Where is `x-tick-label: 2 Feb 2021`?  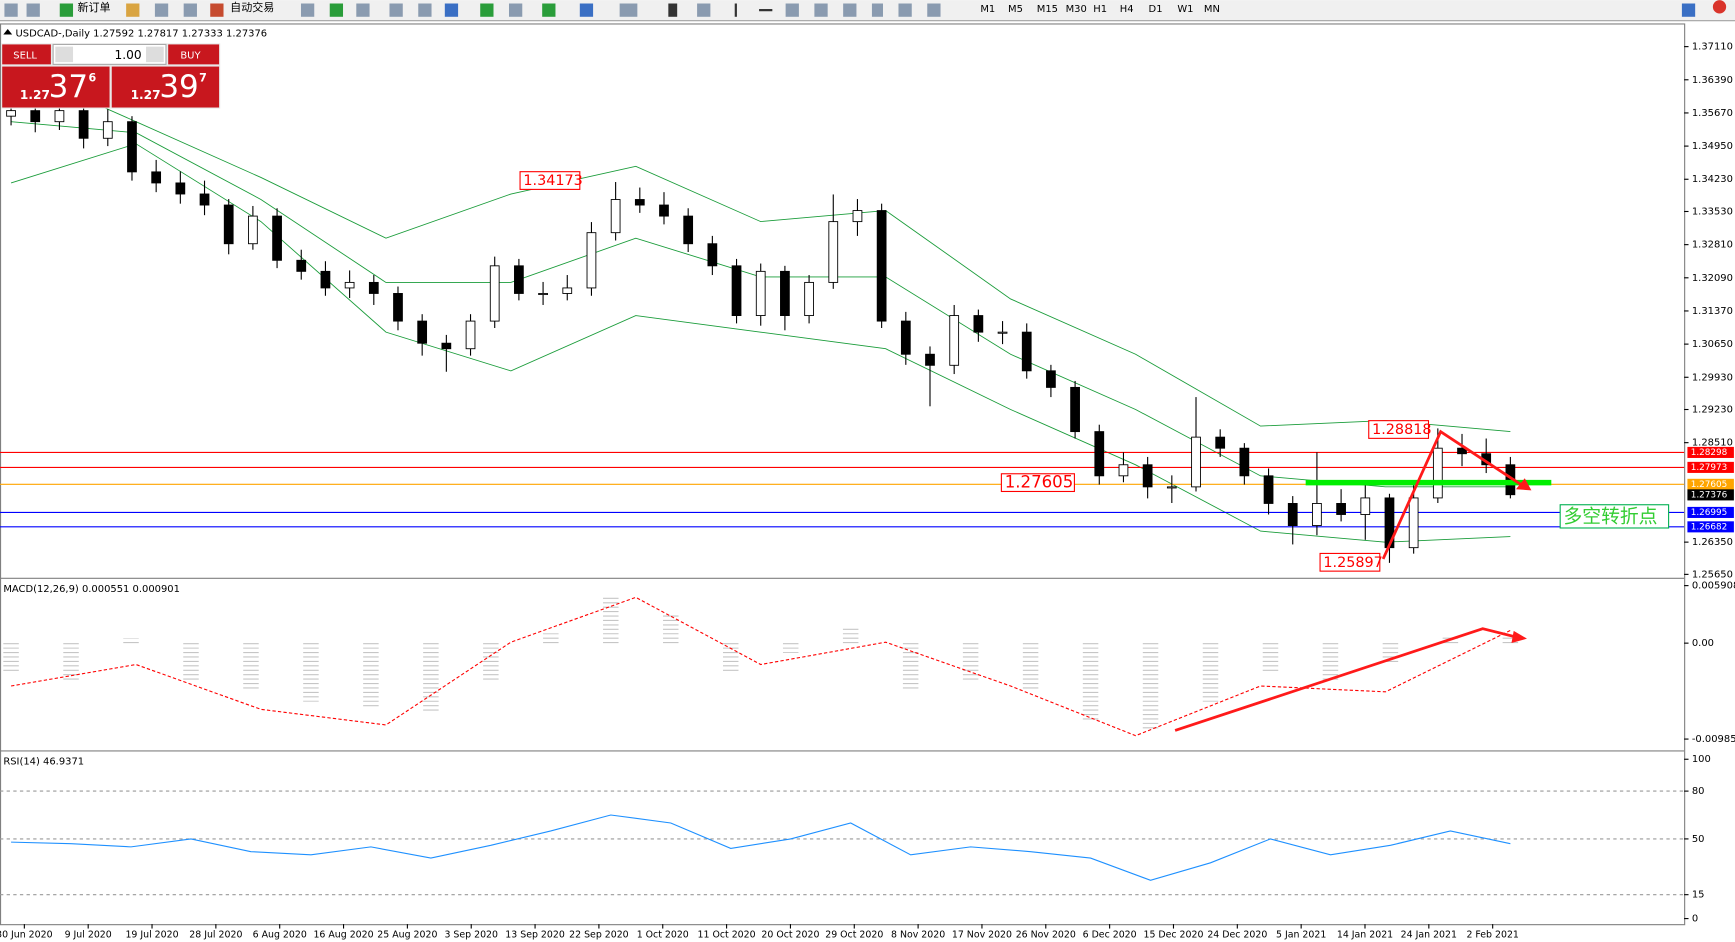 x-tick-label: 2 Feb 2021 is located at coordinates (1492, 935).